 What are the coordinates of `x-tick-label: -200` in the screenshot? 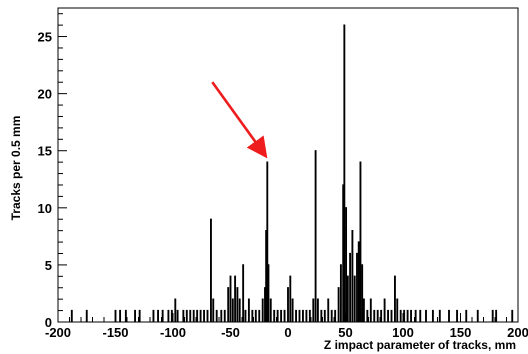 It's located at (58, 332).